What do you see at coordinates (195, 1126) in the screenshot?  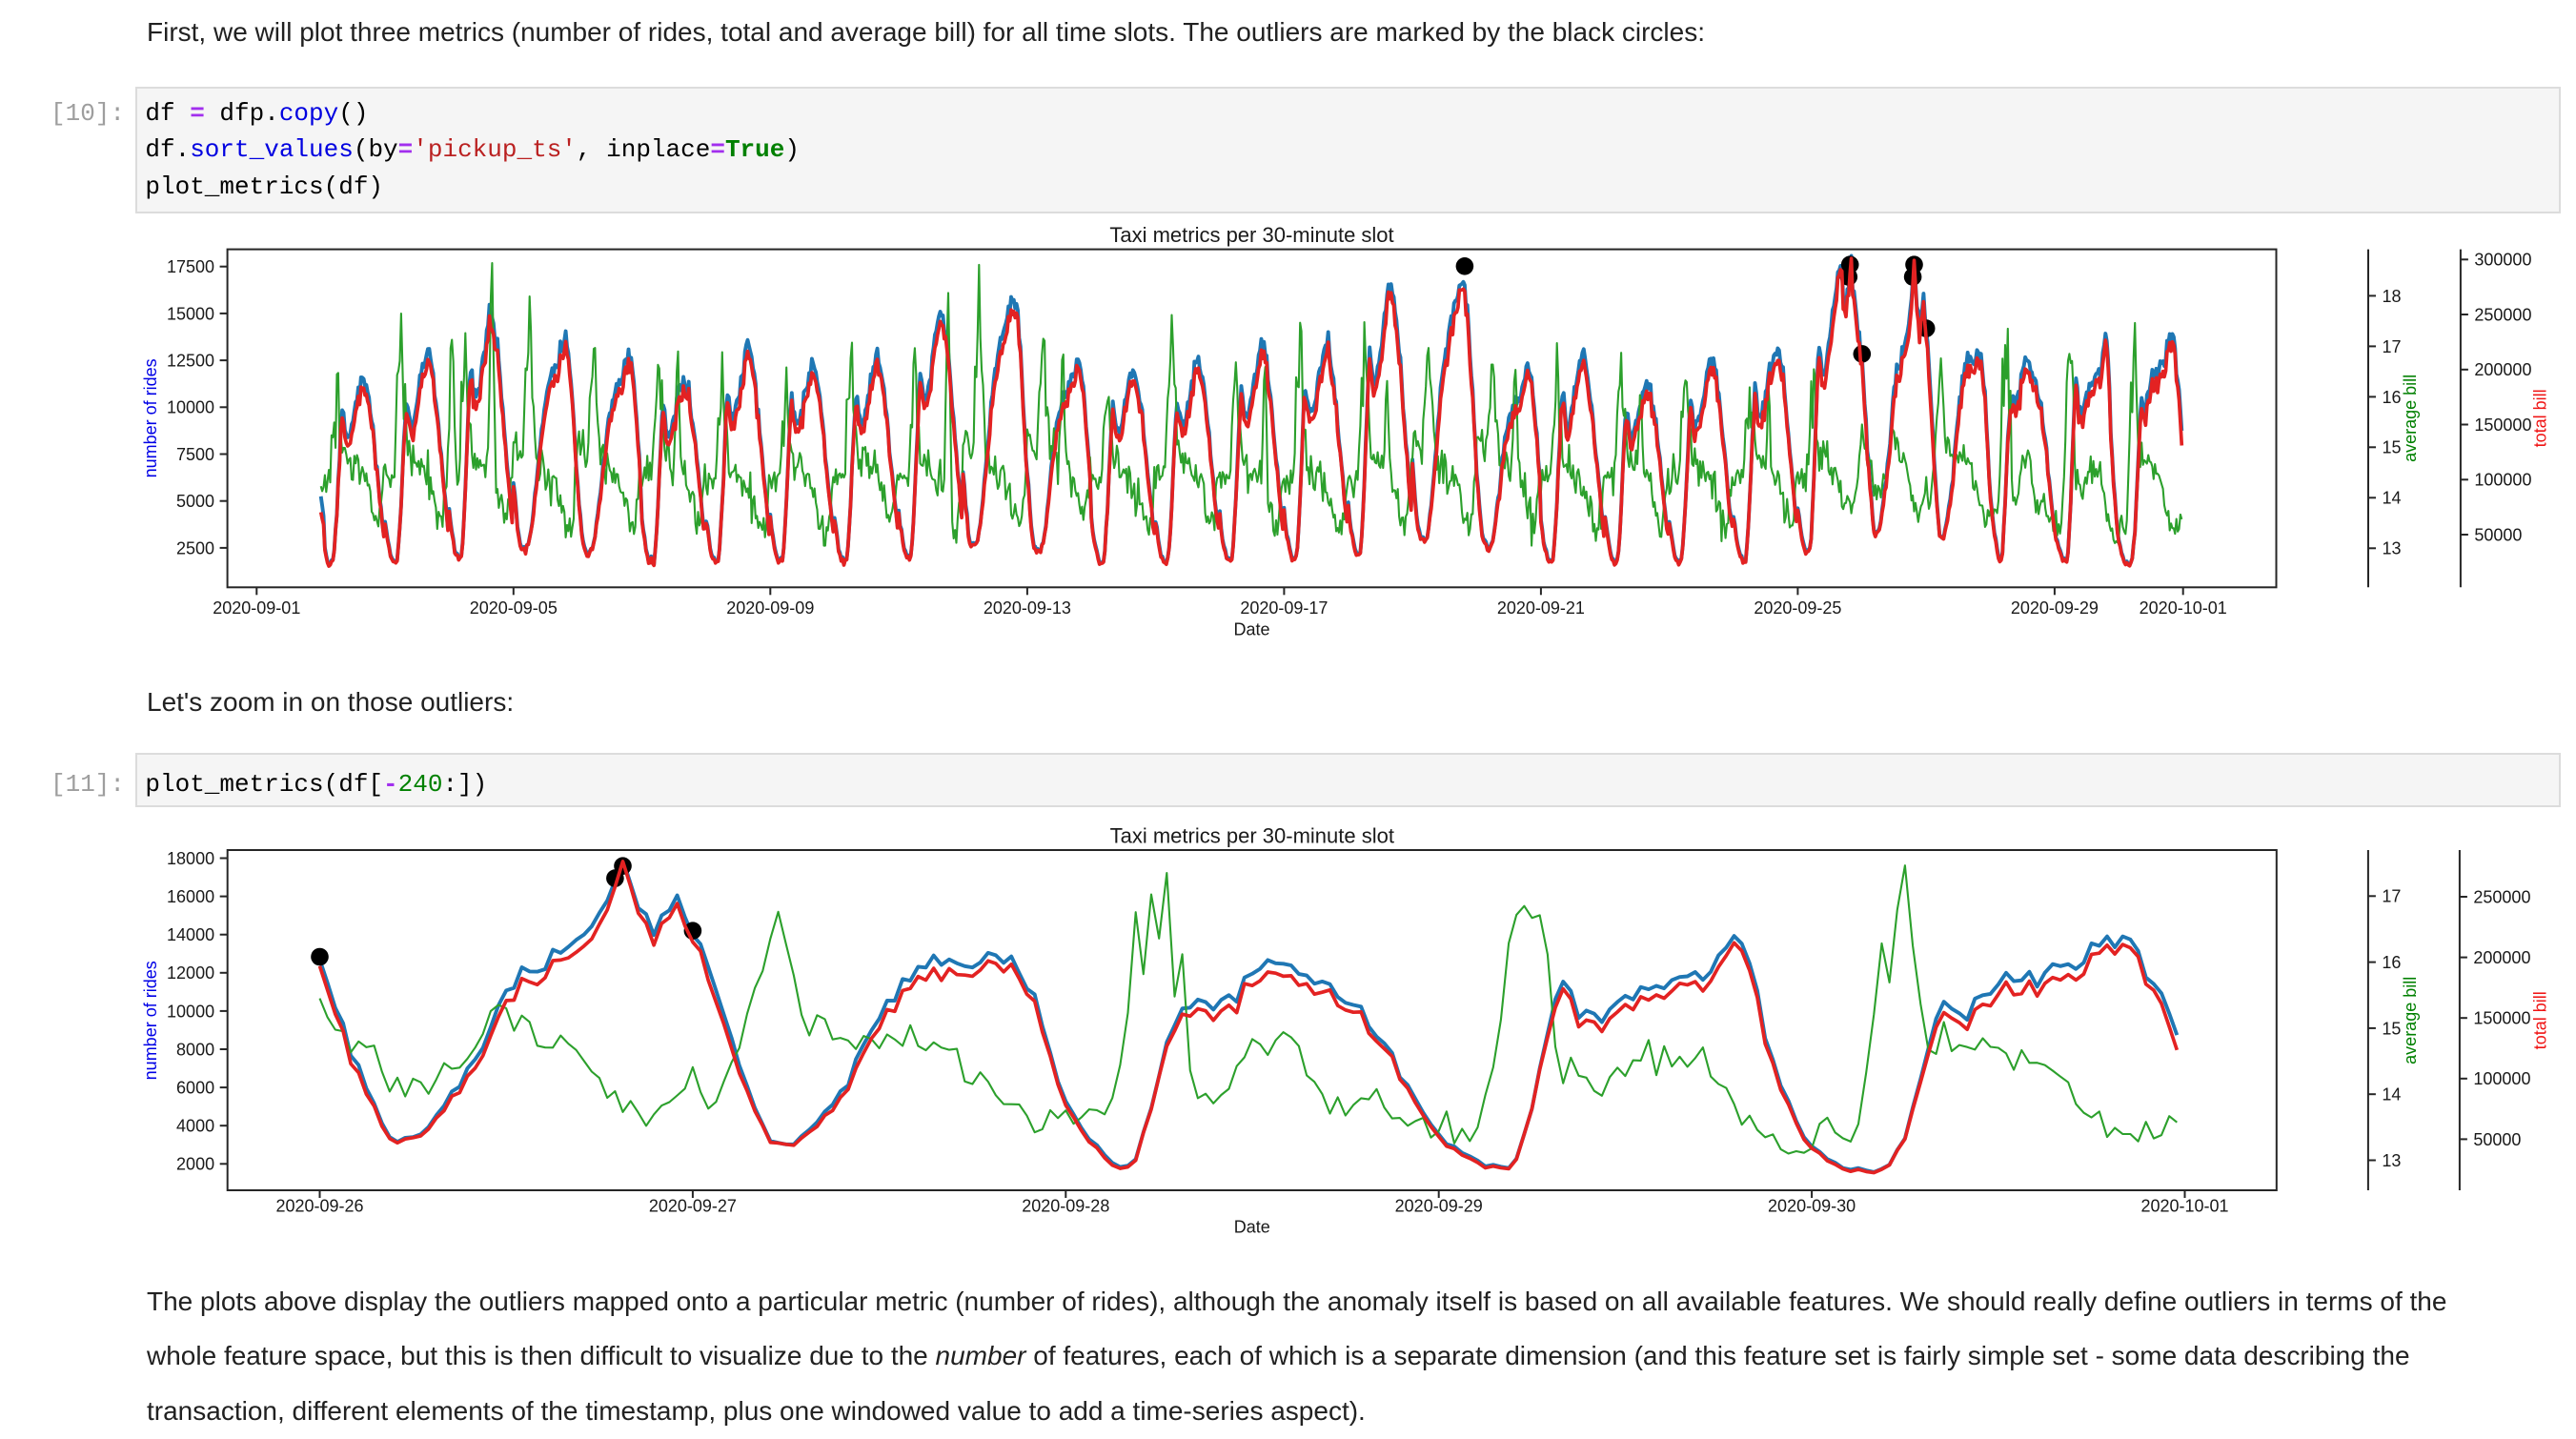 I see `svg-text: 4000` at bounding box center [195, 1126].